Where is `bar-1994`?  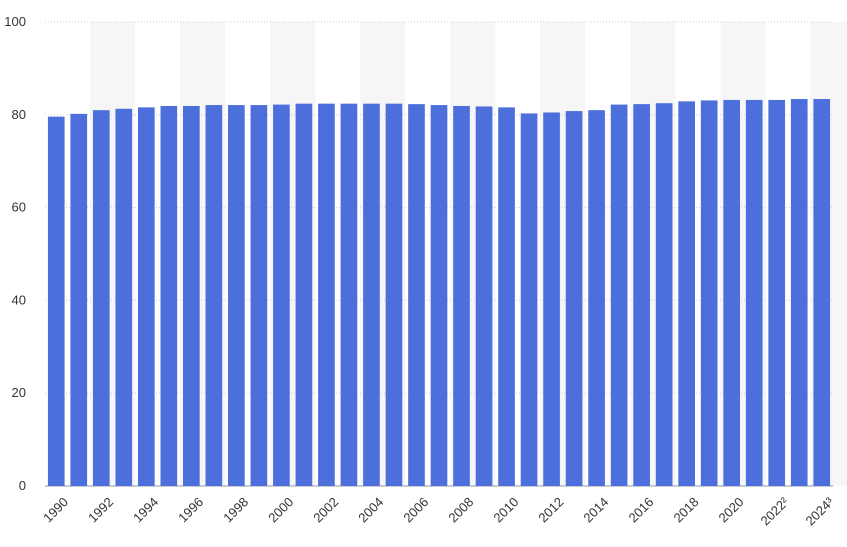
bar-1994 is located at coordinates (146, 296).